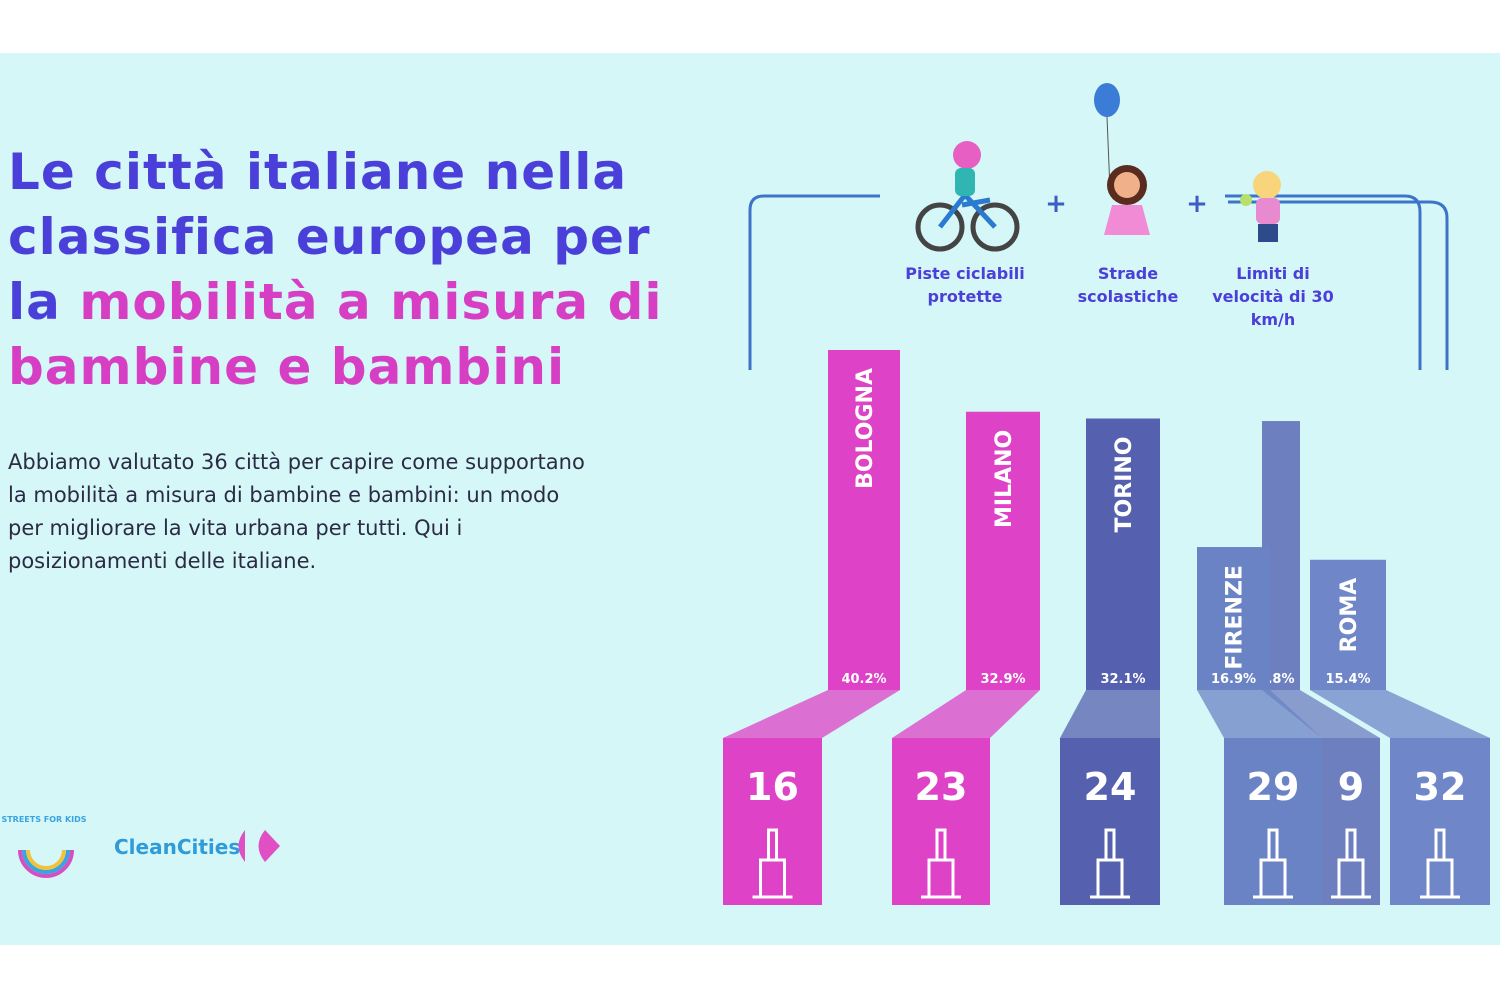  I want to click on value-label: .8%, so click(1280, 679).